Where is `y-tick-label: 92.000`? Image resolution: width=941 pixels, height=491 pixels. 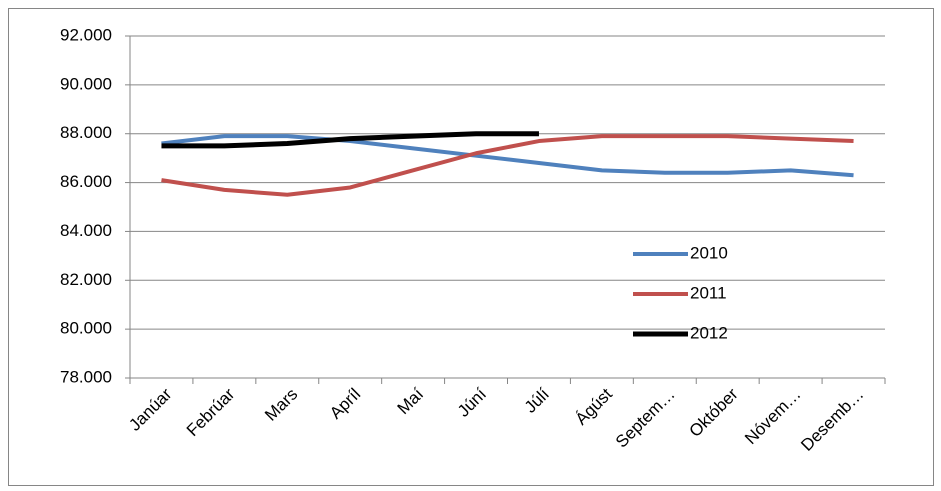 y-tick-label: 92.000 is located at coordinates (86, 34).